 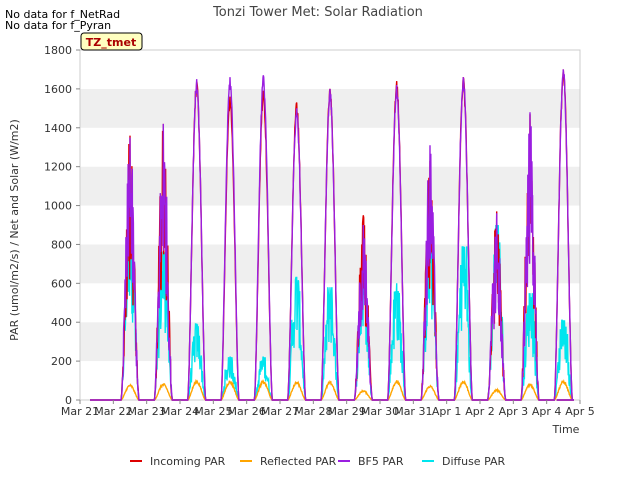 I want to click on no-data-note-netrad: No data for f_NetRad, so click(x=62, y=14).